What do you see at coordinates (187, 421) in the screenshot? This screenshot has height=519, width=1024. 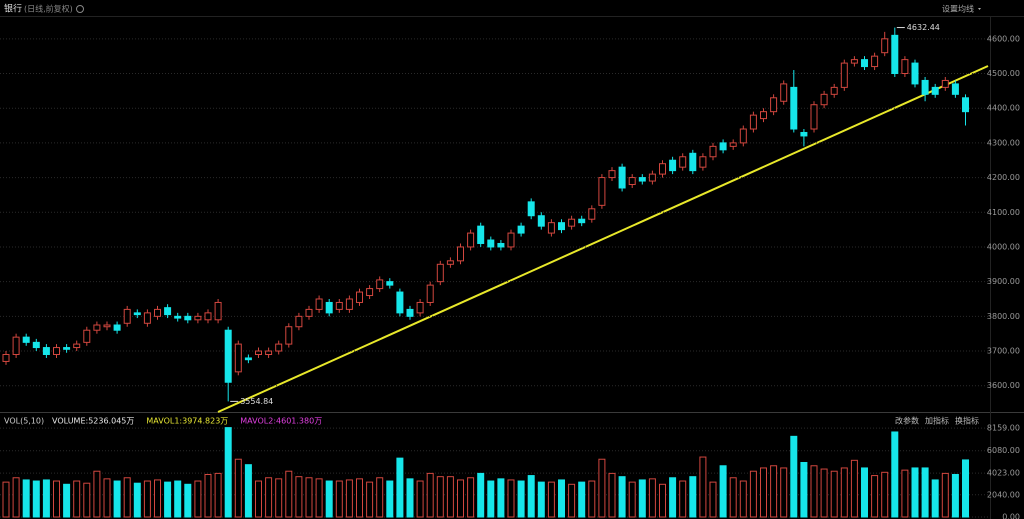 I see `vol-legend: MAVOL1:3974.823万` at bounding box center [187, 421].